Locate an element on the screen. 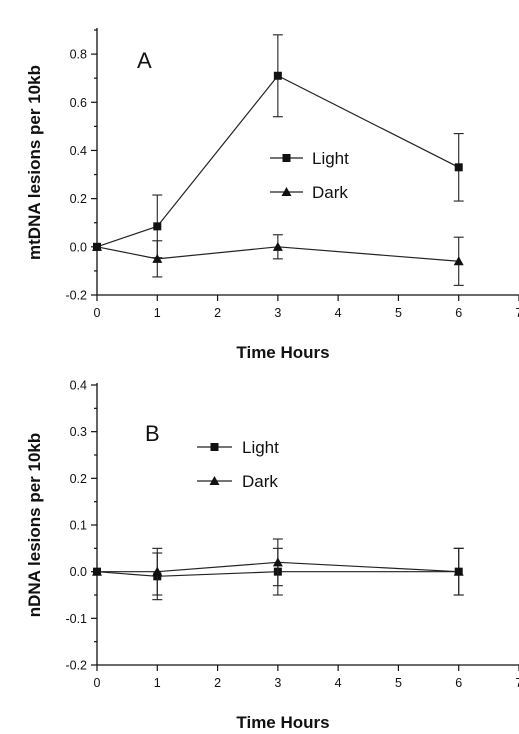 This screenshot has width=519, height=734. y-tick-label: 0.1 is located at coordinates (78, 526).